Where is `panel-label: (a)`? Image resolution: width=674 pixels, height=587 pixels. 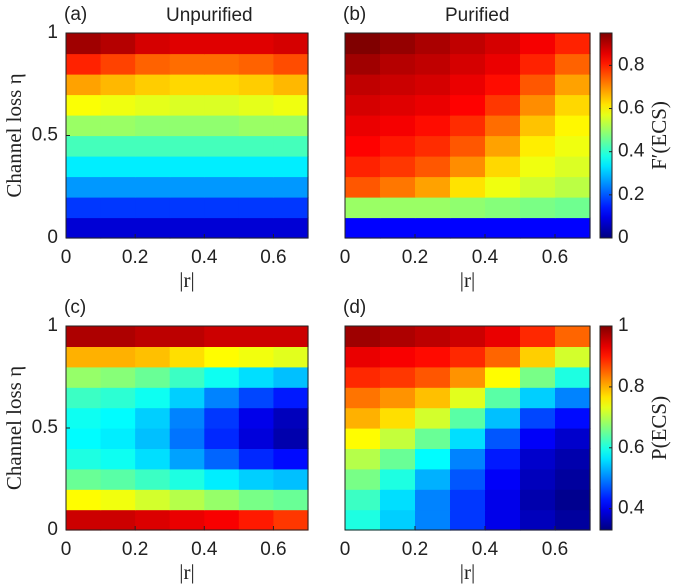
panel-label: (a) is located at coordinates (75, 14).